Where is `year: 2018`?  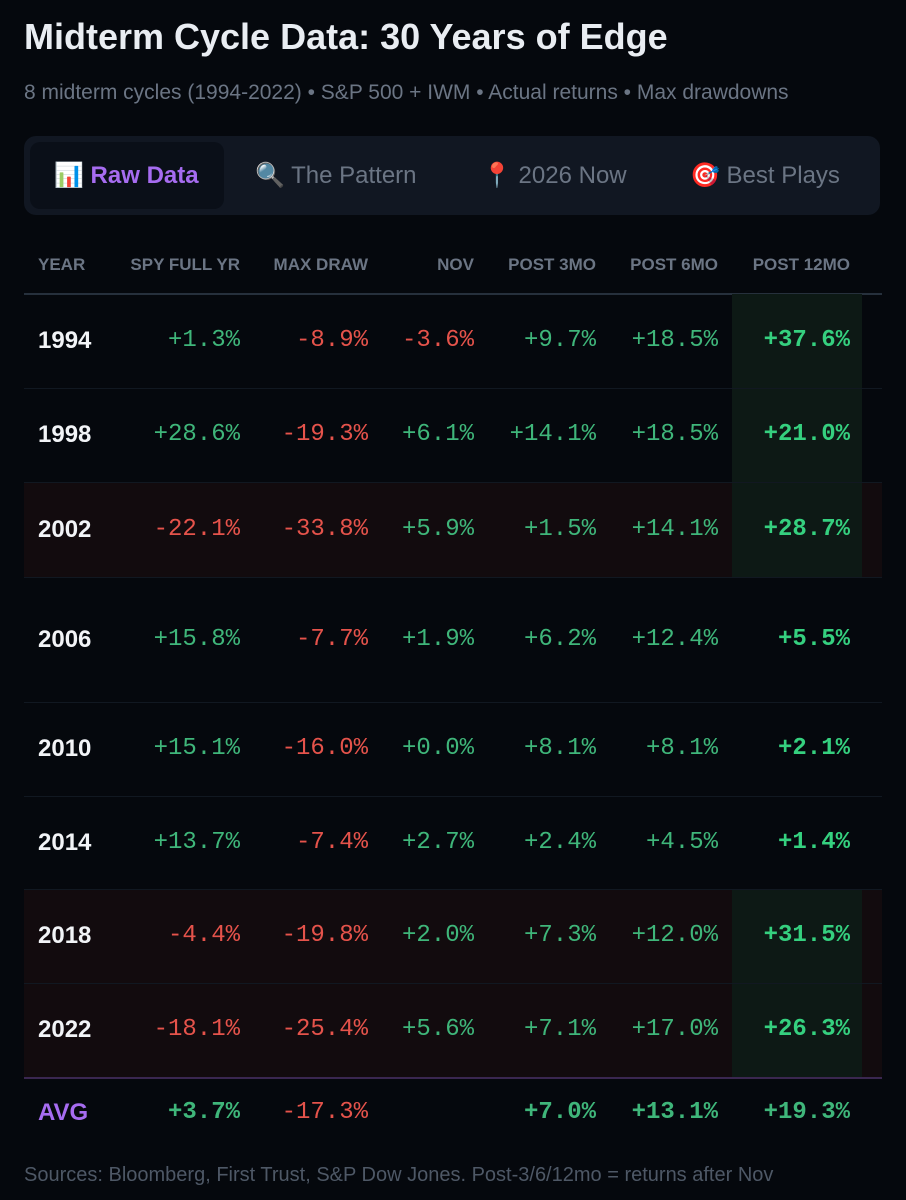 year: 2018 is located at coordinates (65, 935).